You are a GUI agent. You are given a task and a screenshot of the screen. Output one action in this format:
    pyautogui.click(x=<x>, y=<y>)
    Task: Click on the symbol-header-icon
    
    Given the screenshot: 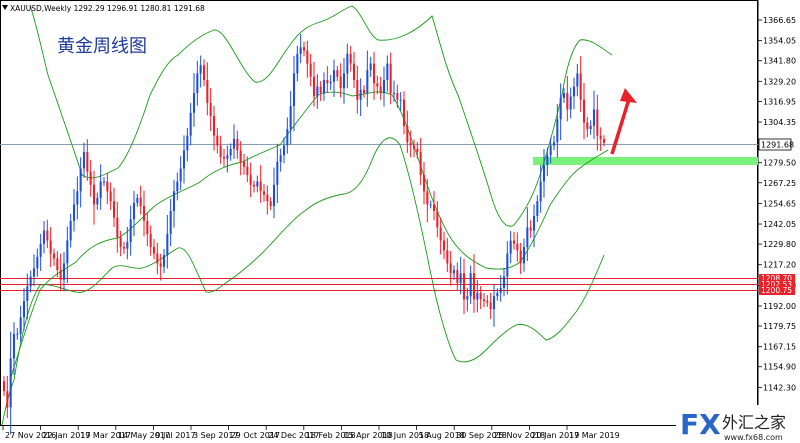 What is the action you would take?
    pyautogui.click(x=5, y=7)
    